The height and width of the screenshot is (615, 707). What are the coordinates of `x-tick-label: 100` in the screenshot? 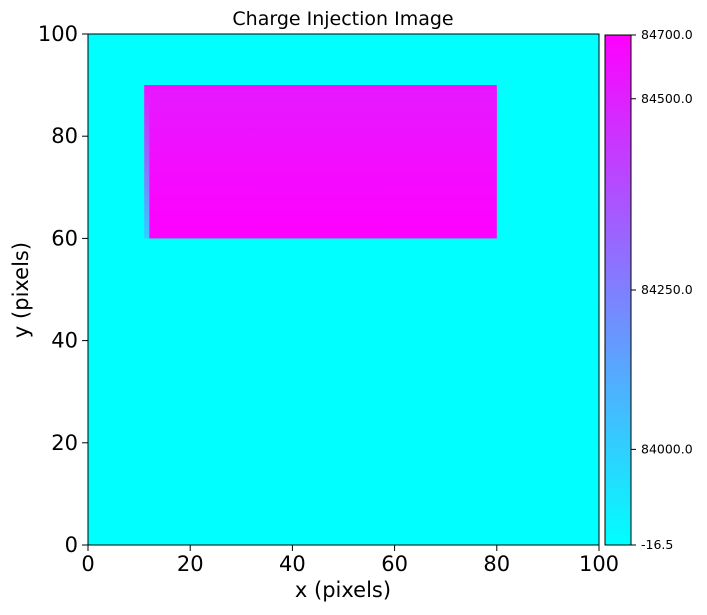 It's located at (599, 564).